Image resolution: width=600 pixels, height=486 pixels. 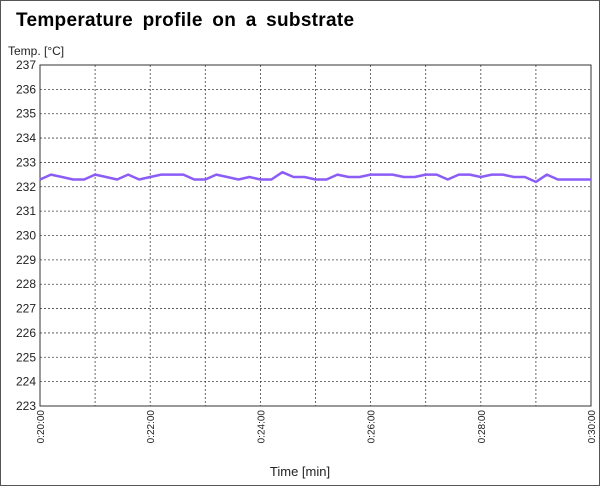 I want to click on y-tick-label: 227, so click(x=26, y=309).